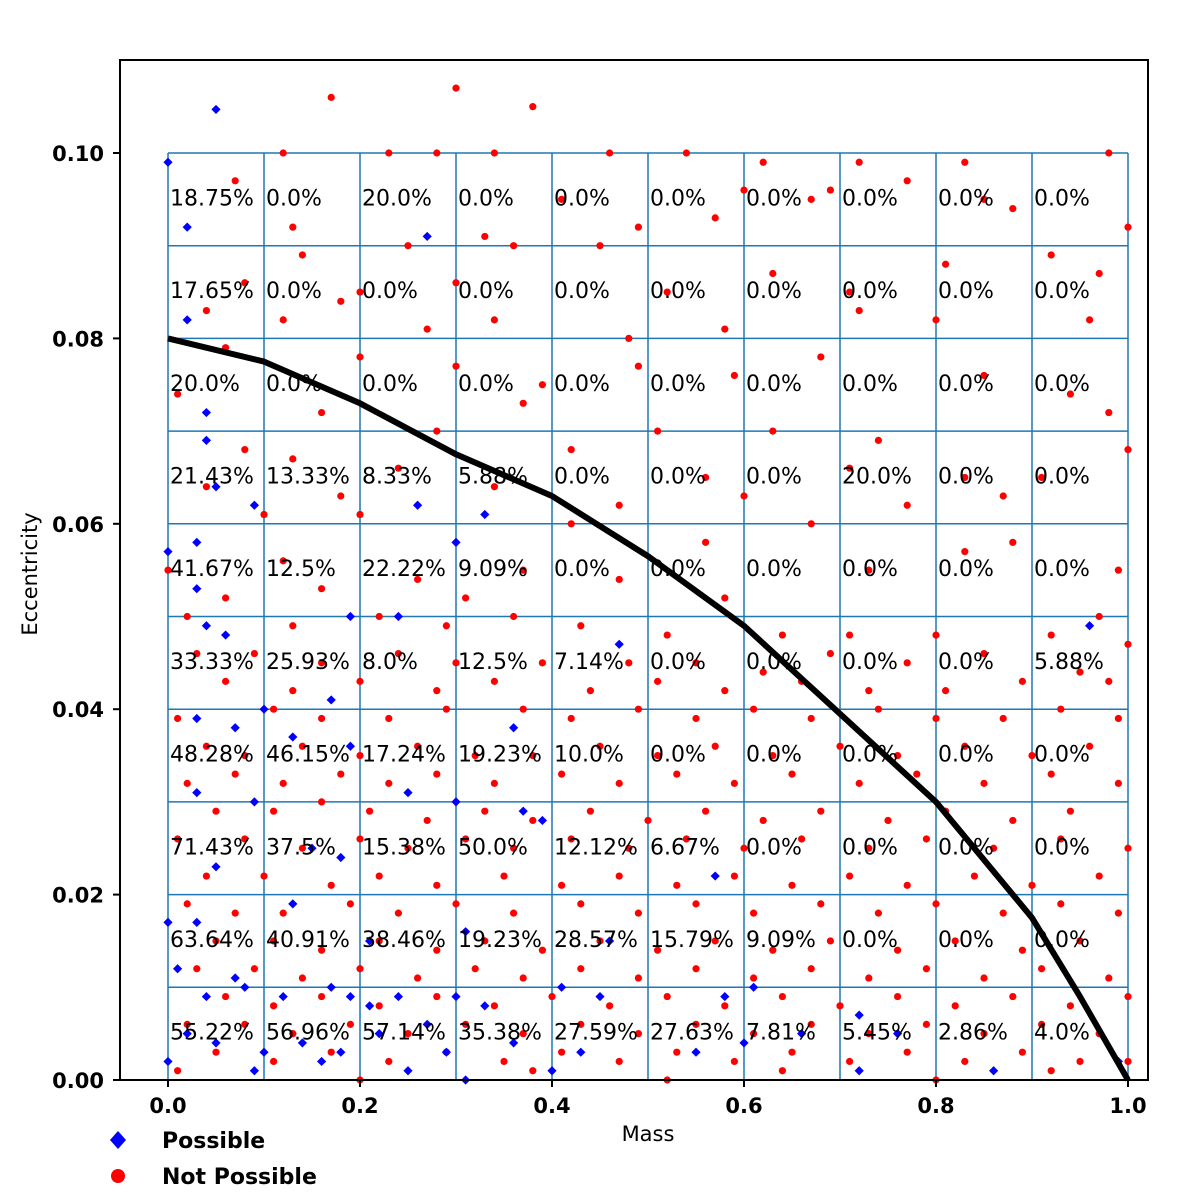 The width and height of the screenshot is (1200, 1200). Describe the element at coordinates (212, 476) in the screenshot. I see `cell-percentage-label: 21.43%` at that location.